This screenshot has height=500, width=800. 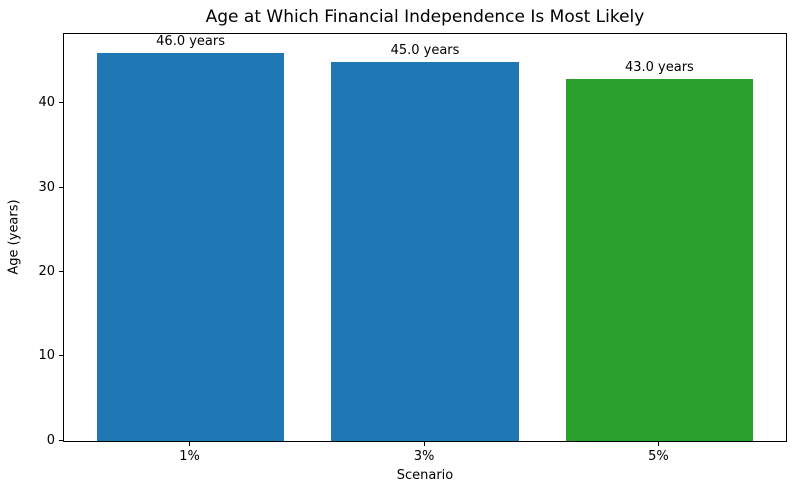 I want to click on y-tick-label: 40, so click(x=46, y=103).